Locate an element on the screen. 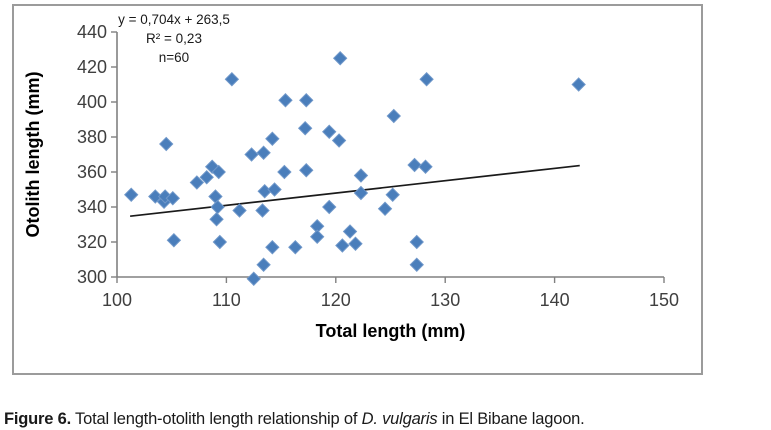  y-tick-label: 380 is located at coordinates (92, 137).